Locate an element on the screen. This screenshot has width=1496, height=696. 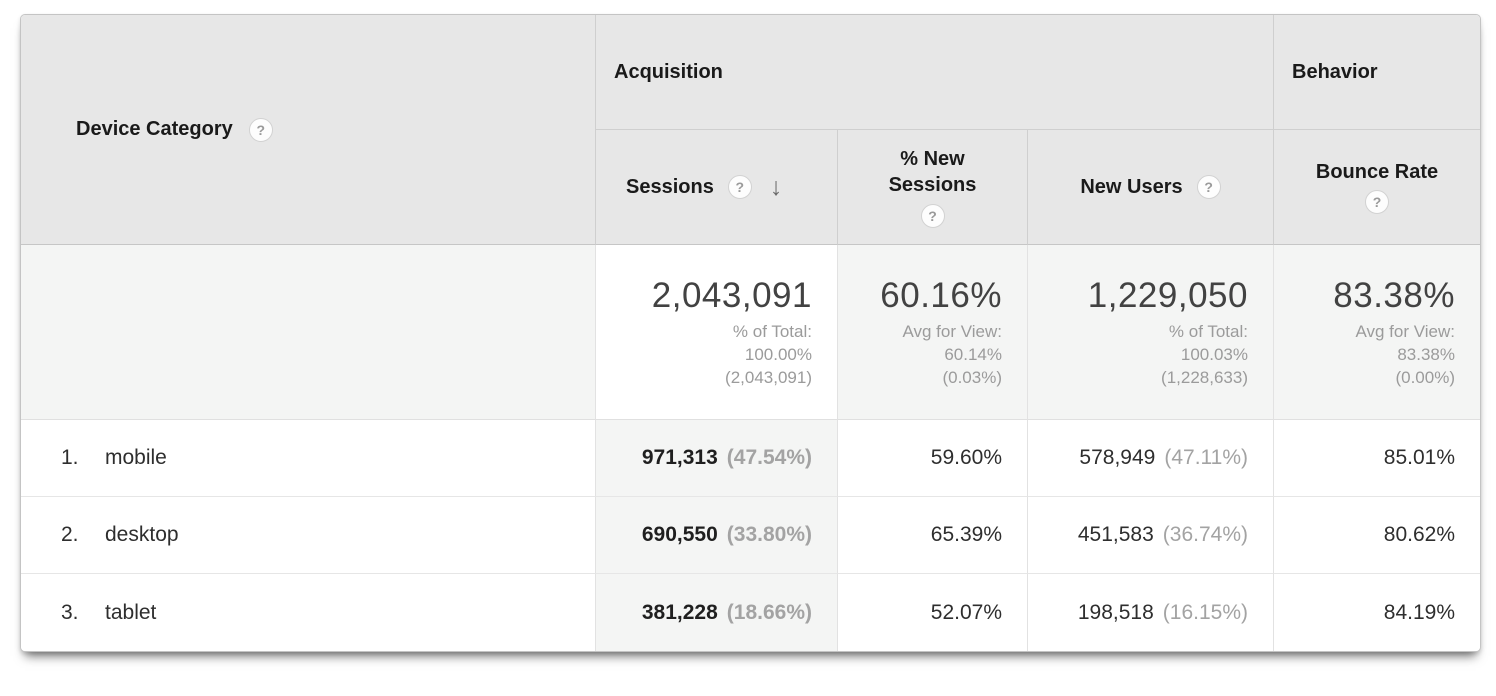
acquisition-group-label: Acquisition is located at coordinates (668, 71).